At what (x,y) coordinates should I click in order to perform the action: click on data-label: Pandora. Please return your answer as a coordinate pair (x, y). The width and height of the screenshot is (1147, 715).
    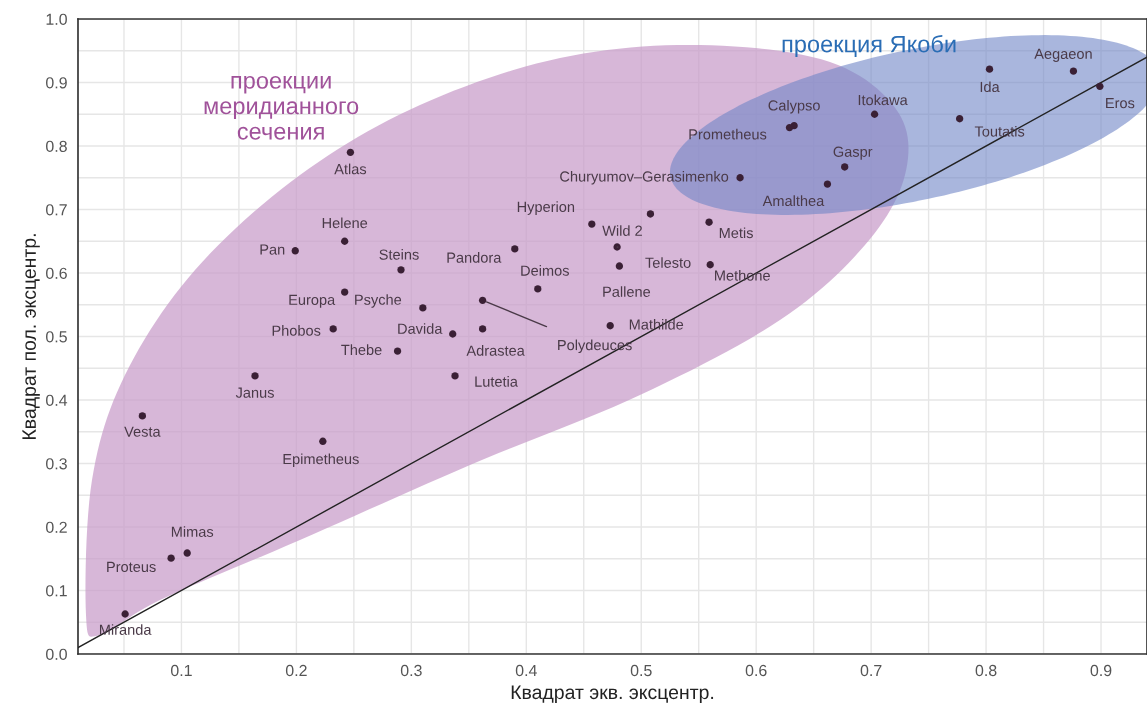
    Looking at the image, I should click on (474, 257).